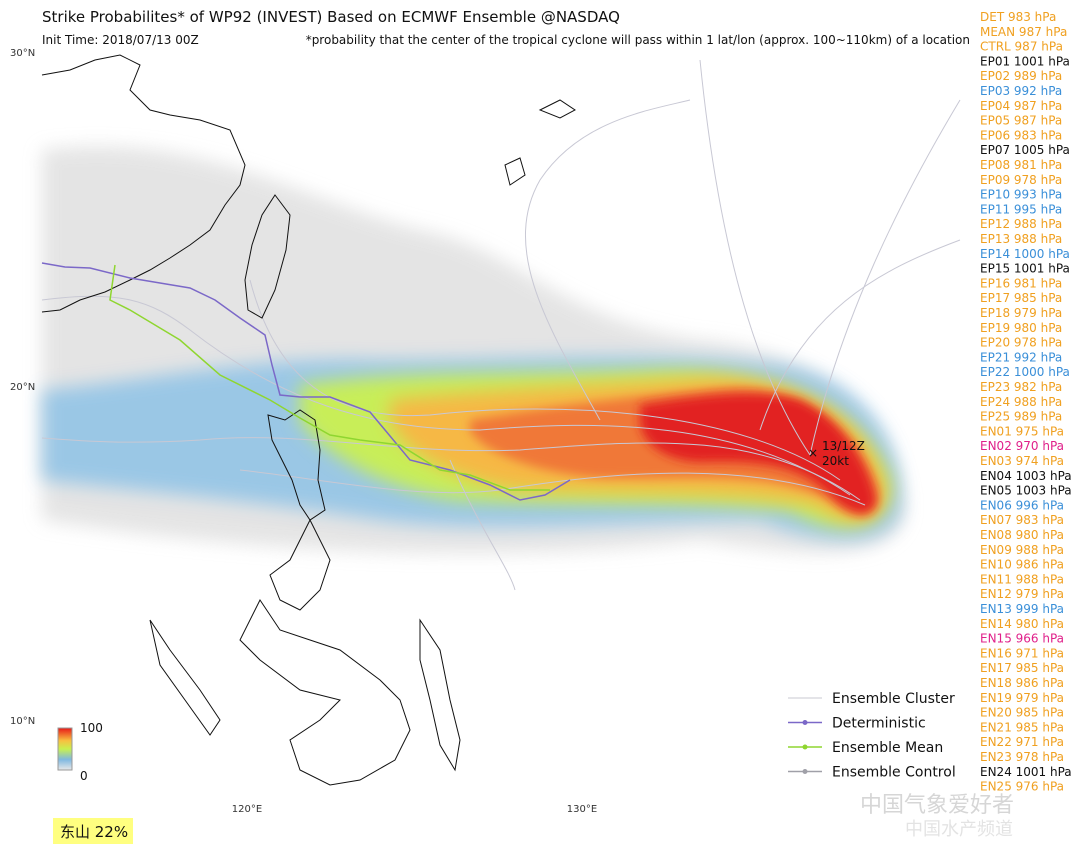 The width and height of the screenshot is (1080, 850). I want to click on lat-label: 30°N, so click(22, 53).